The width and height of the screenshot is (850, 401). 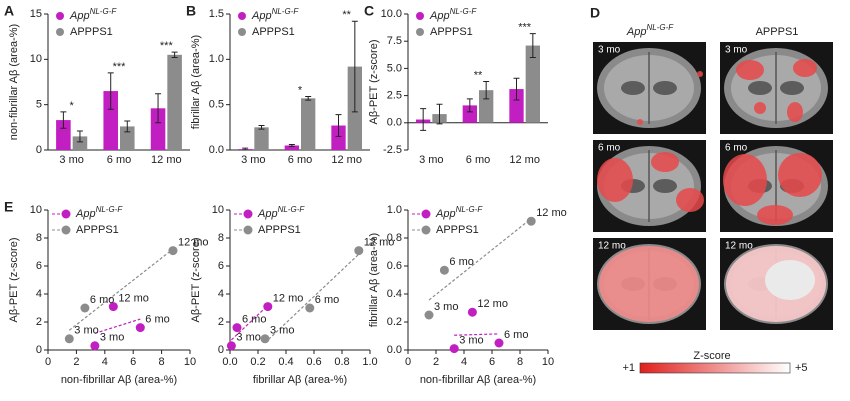 I want to click on y-tick-label: 0, so click(x=39, y=350).